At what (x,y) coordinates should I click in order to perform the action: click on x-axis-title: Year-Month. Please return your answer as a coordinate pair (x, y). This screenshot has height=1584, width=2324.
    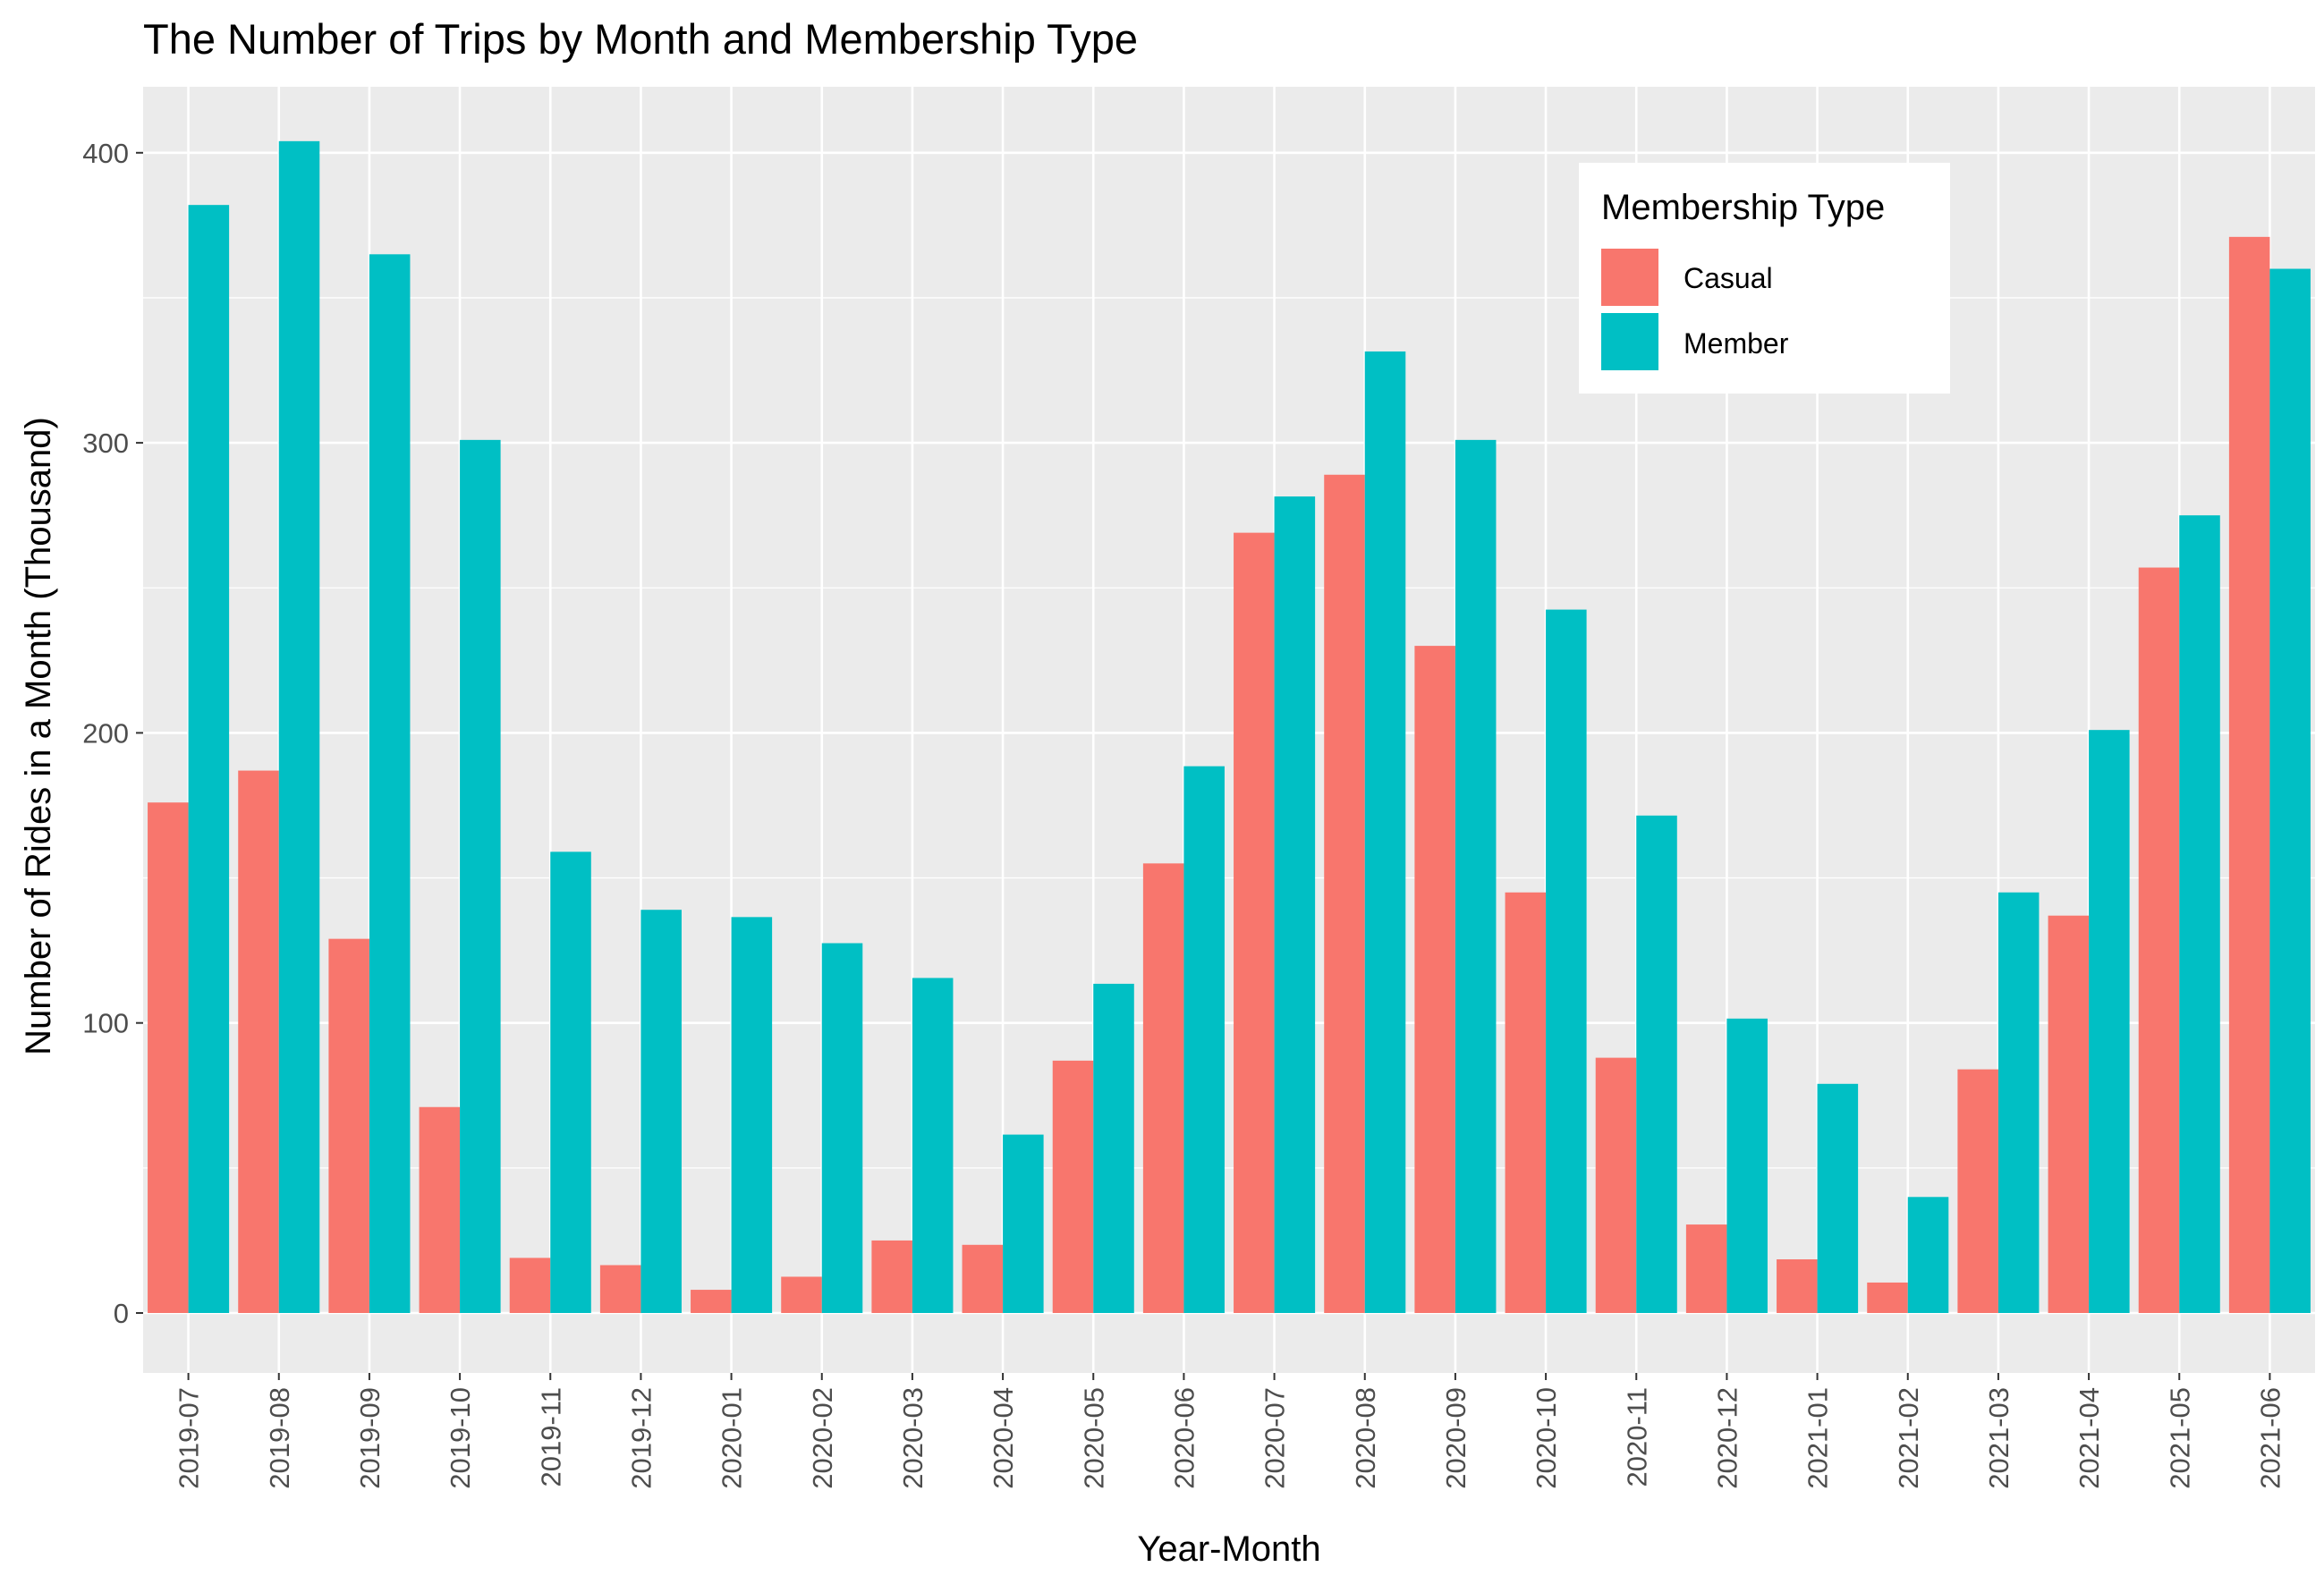
    Looking at the image, I should click on (1228, 1549).